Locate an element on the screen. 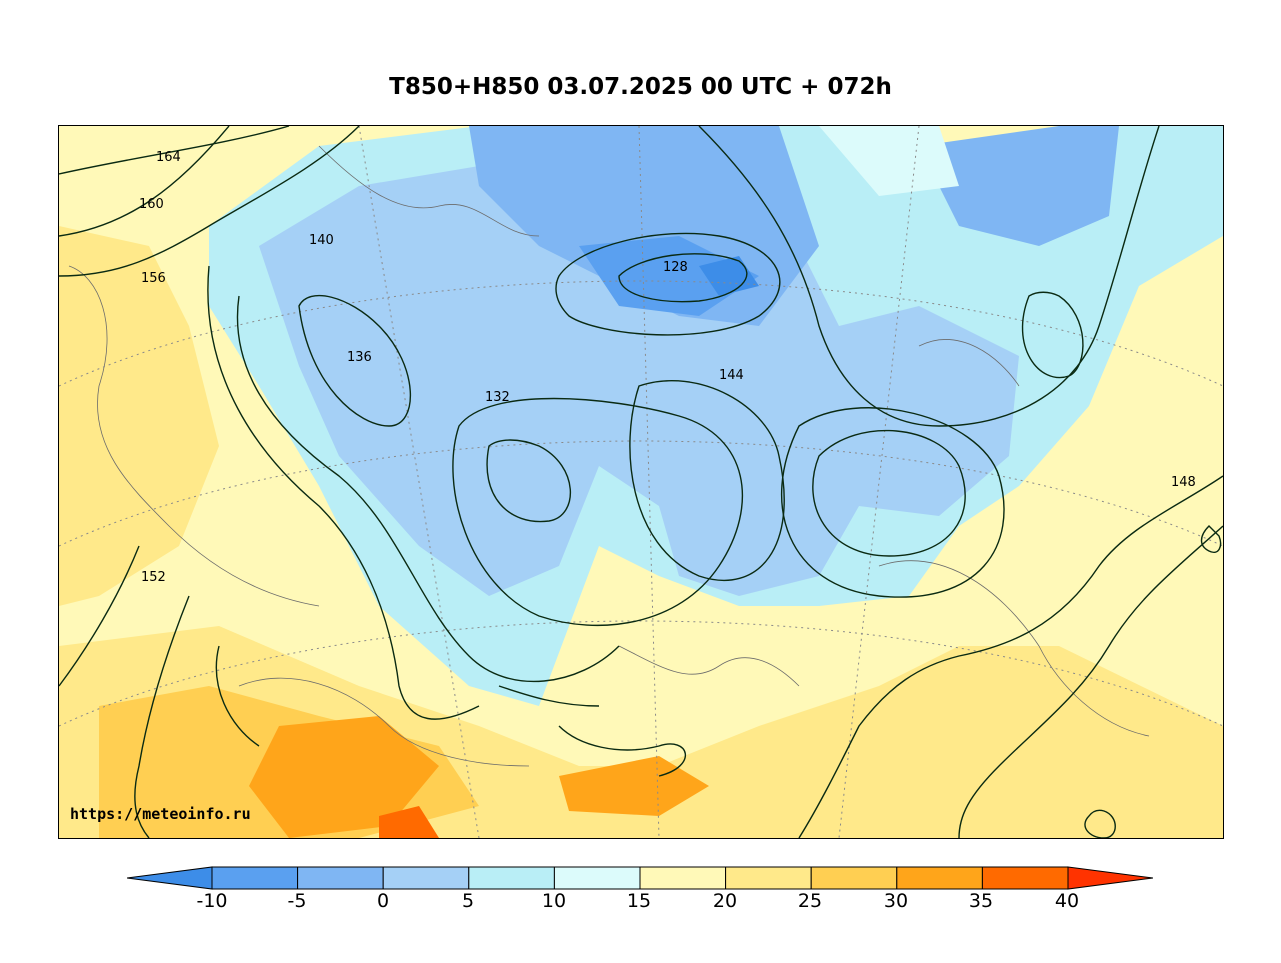 The image size is (1281, 963). contour-label-136: 136 is located at coordinates (359, 357).